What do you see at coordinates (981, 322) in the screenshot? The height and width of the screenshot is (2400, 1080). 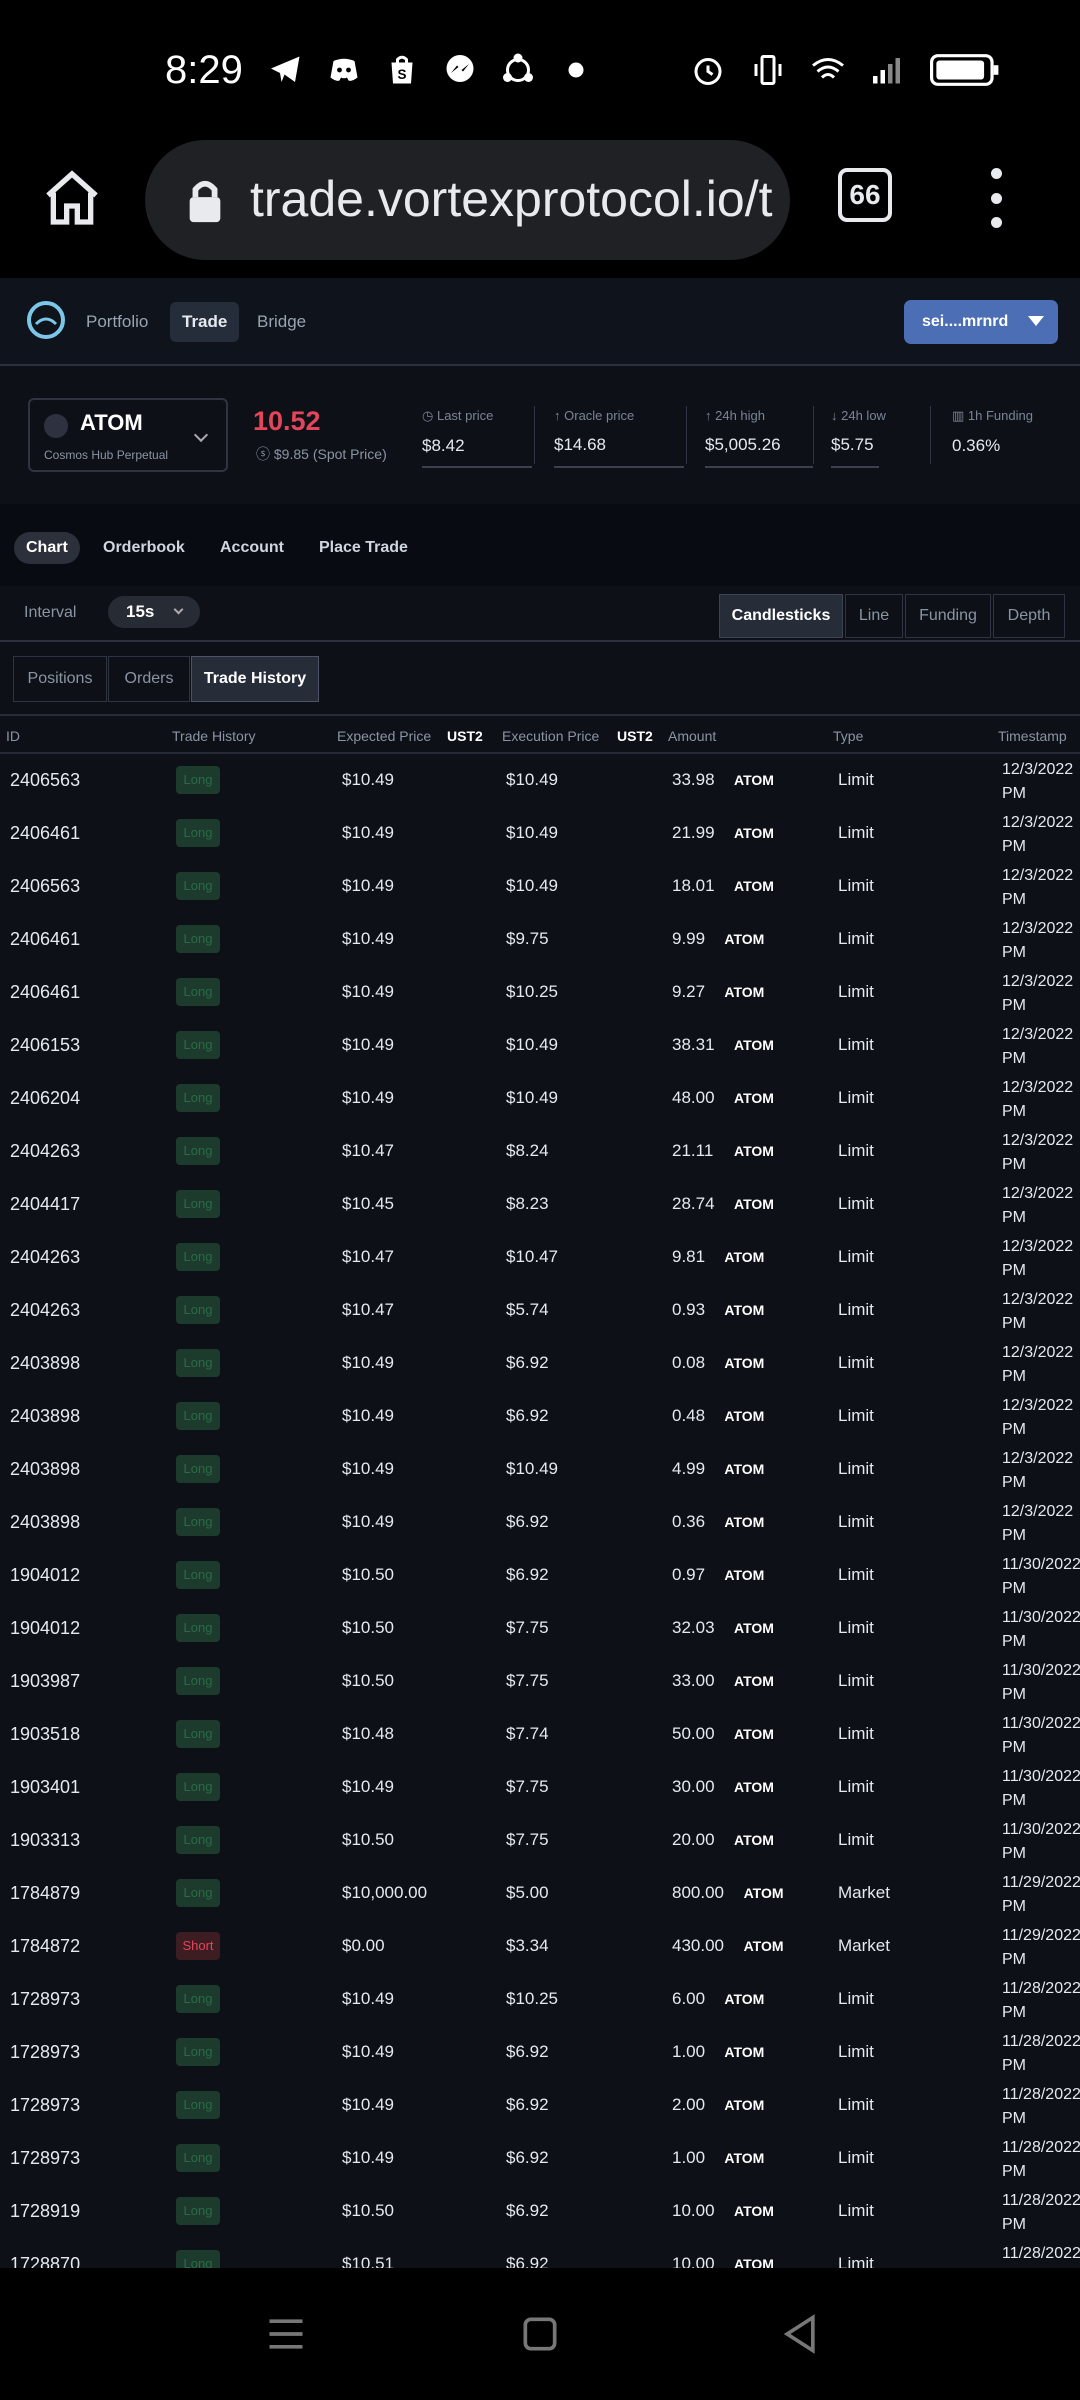 I see `wallet-button: sei....mrnrd` at bounding box center [981, 322].